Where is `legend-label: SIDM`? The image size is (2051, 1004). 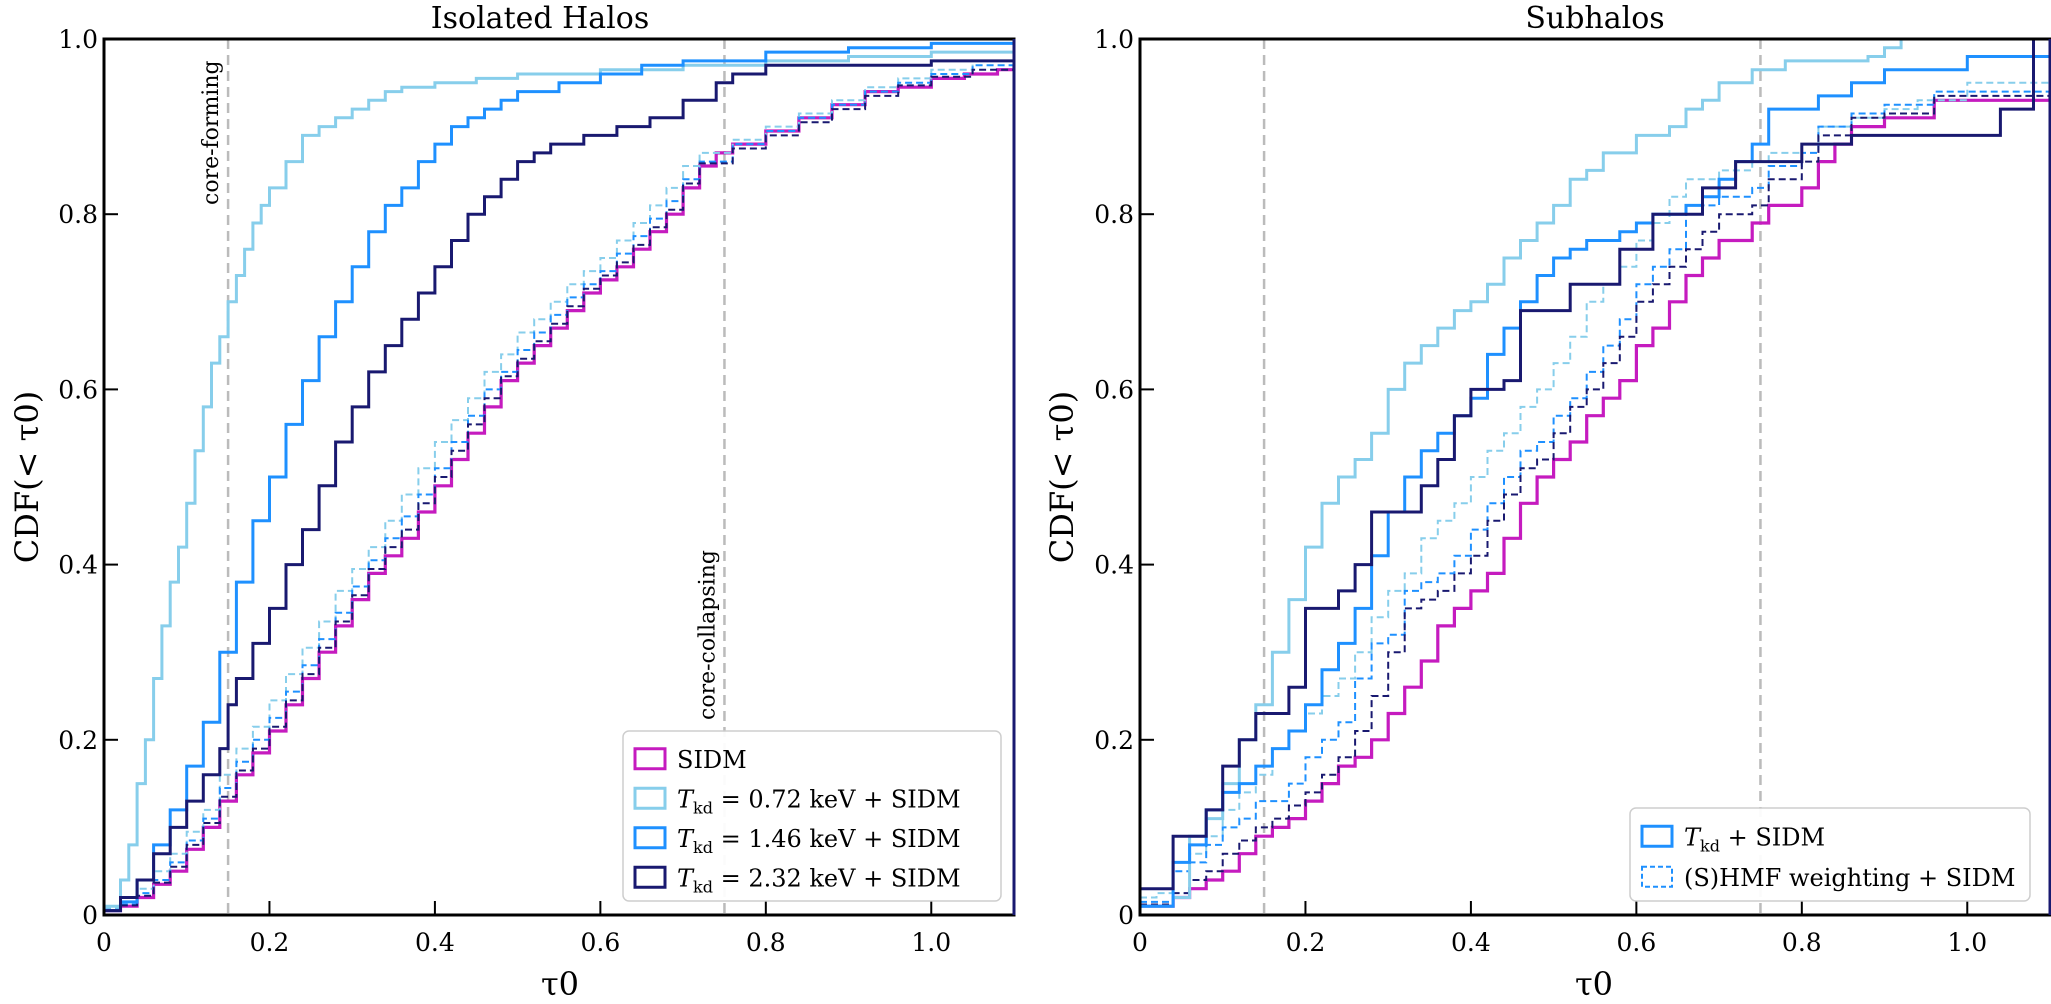
legend-label: SIDM is located at coordinates (712, 760).